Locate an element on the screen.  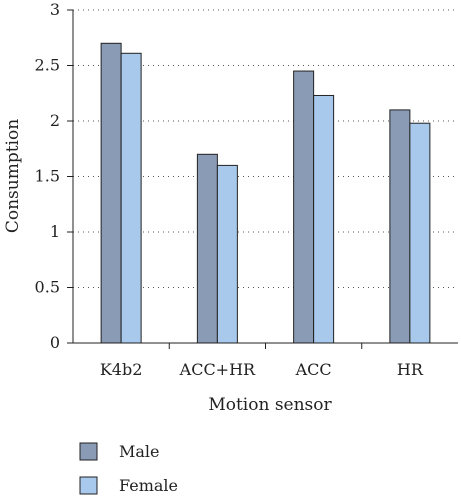
legend-label-male: Male is located at coordinates (139, 451).